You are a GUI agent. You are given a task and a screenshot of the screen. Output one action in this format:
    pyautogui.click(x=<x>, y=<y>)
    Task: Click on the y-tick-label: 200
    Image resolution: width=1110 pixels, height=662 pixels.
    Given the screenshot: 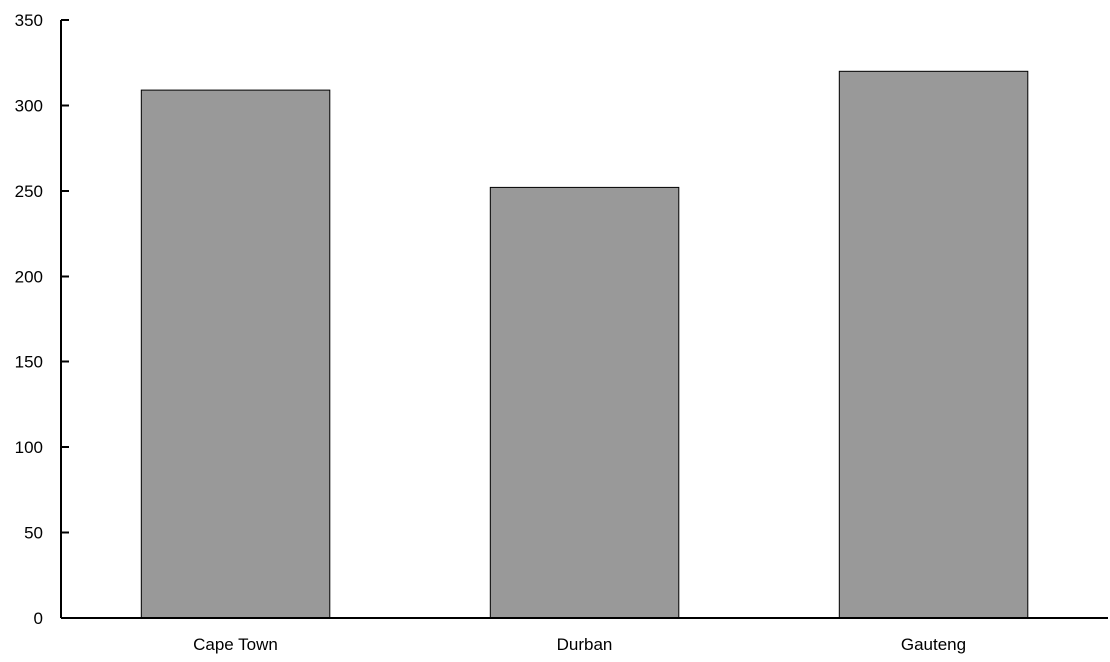 What is the action you would take?
    pyautogui.click(x=29, y=276)
    